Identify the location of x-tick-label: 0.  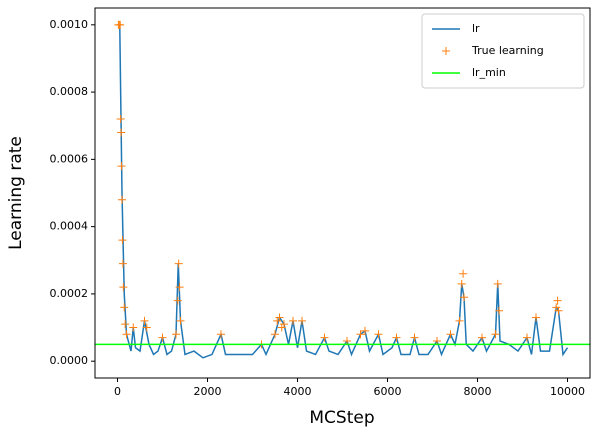
(117, 391).